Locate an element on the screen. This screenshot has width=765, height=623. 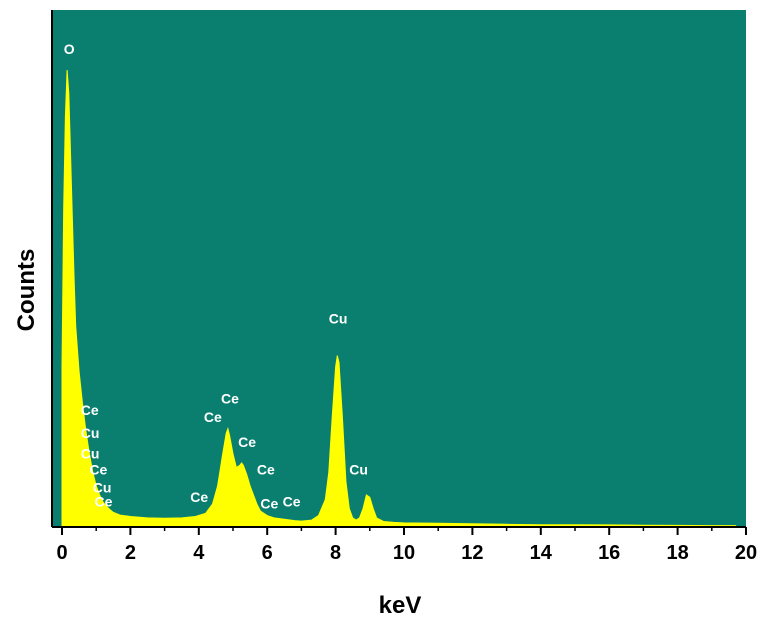
x-tick-label: 10 is located at coordinates (404, 553).